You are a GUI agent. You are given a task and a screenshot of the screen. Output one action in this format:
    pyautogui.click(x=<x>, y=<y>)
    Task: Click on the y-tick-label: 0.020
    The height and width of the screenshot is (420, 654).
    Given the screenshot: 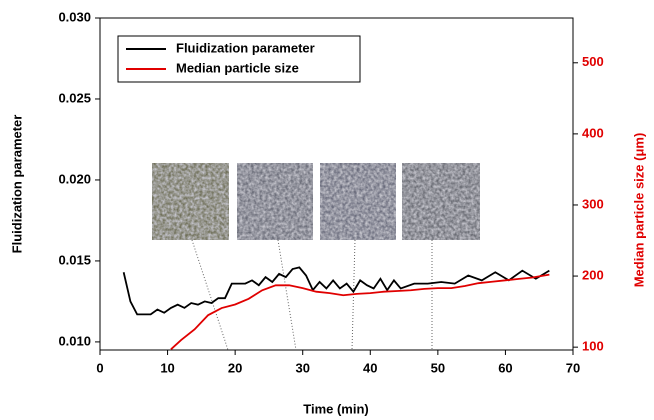 What is the action you would take?
    pyautogui.click(x=74, y=178)
    